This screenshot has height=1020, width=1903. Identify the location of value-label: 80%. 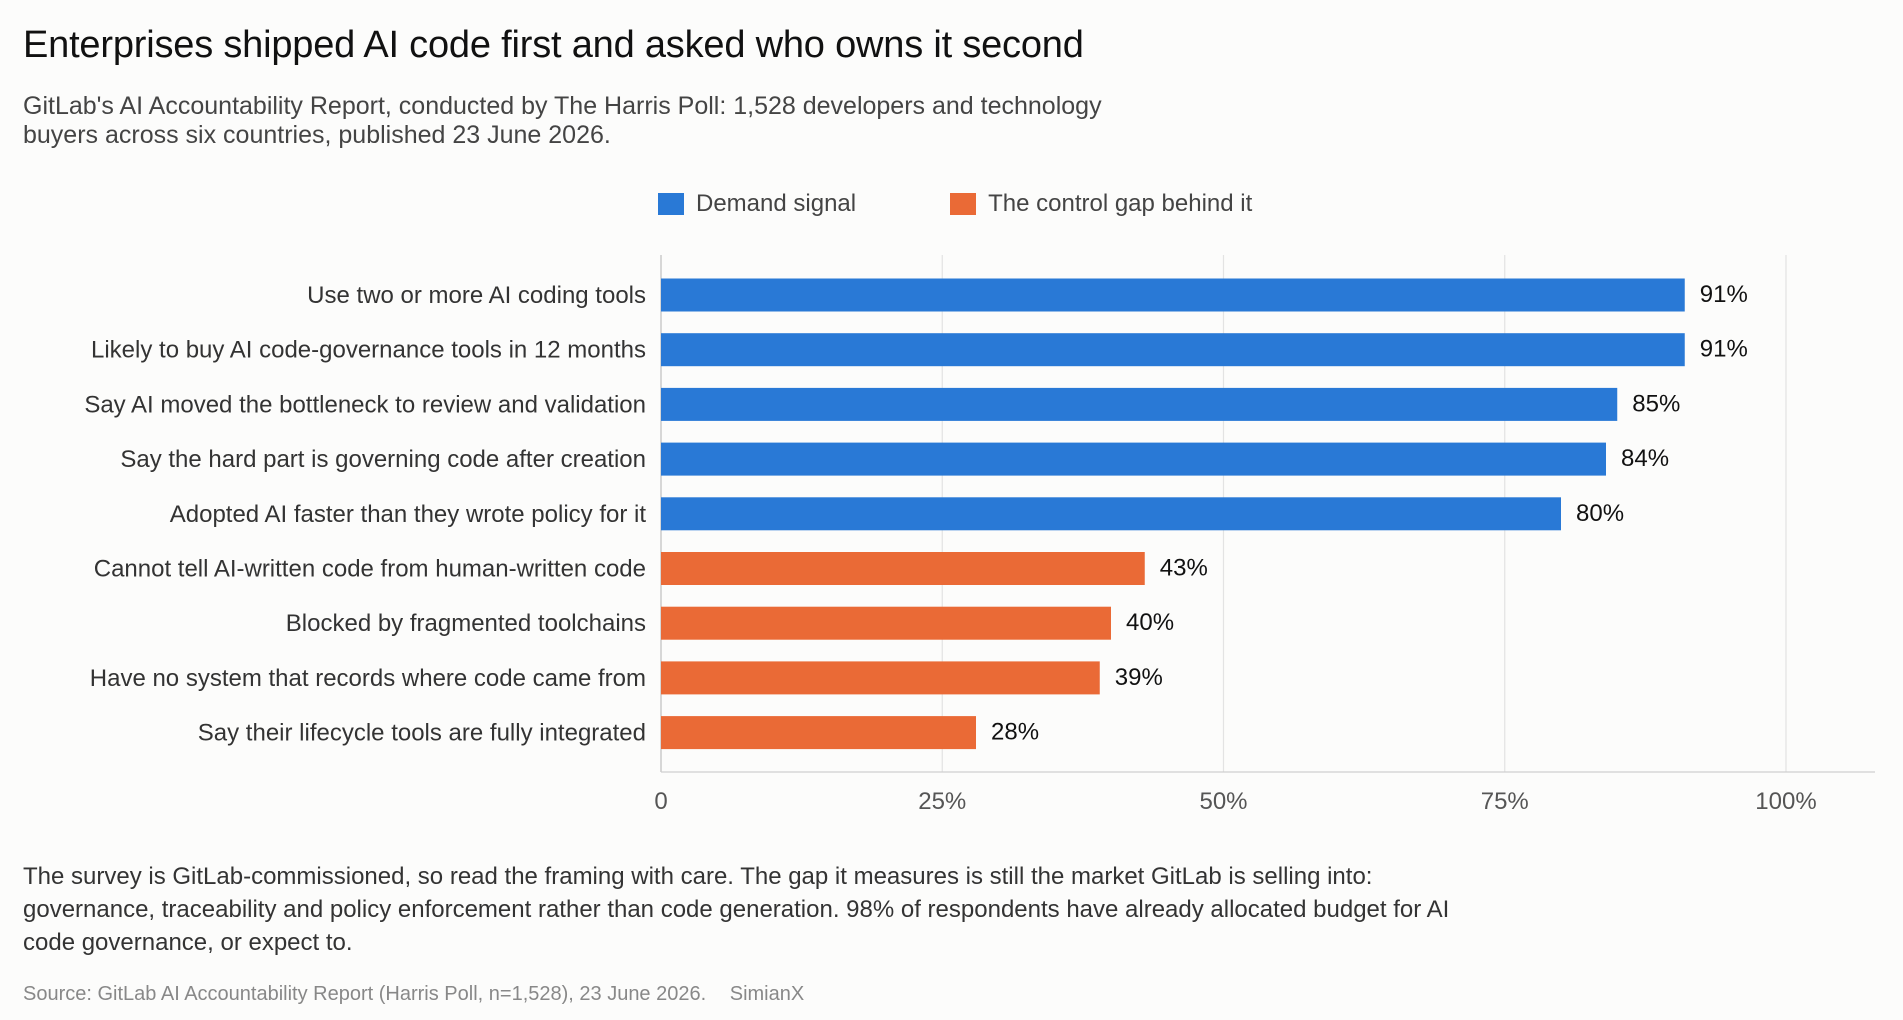
(1600, 513).